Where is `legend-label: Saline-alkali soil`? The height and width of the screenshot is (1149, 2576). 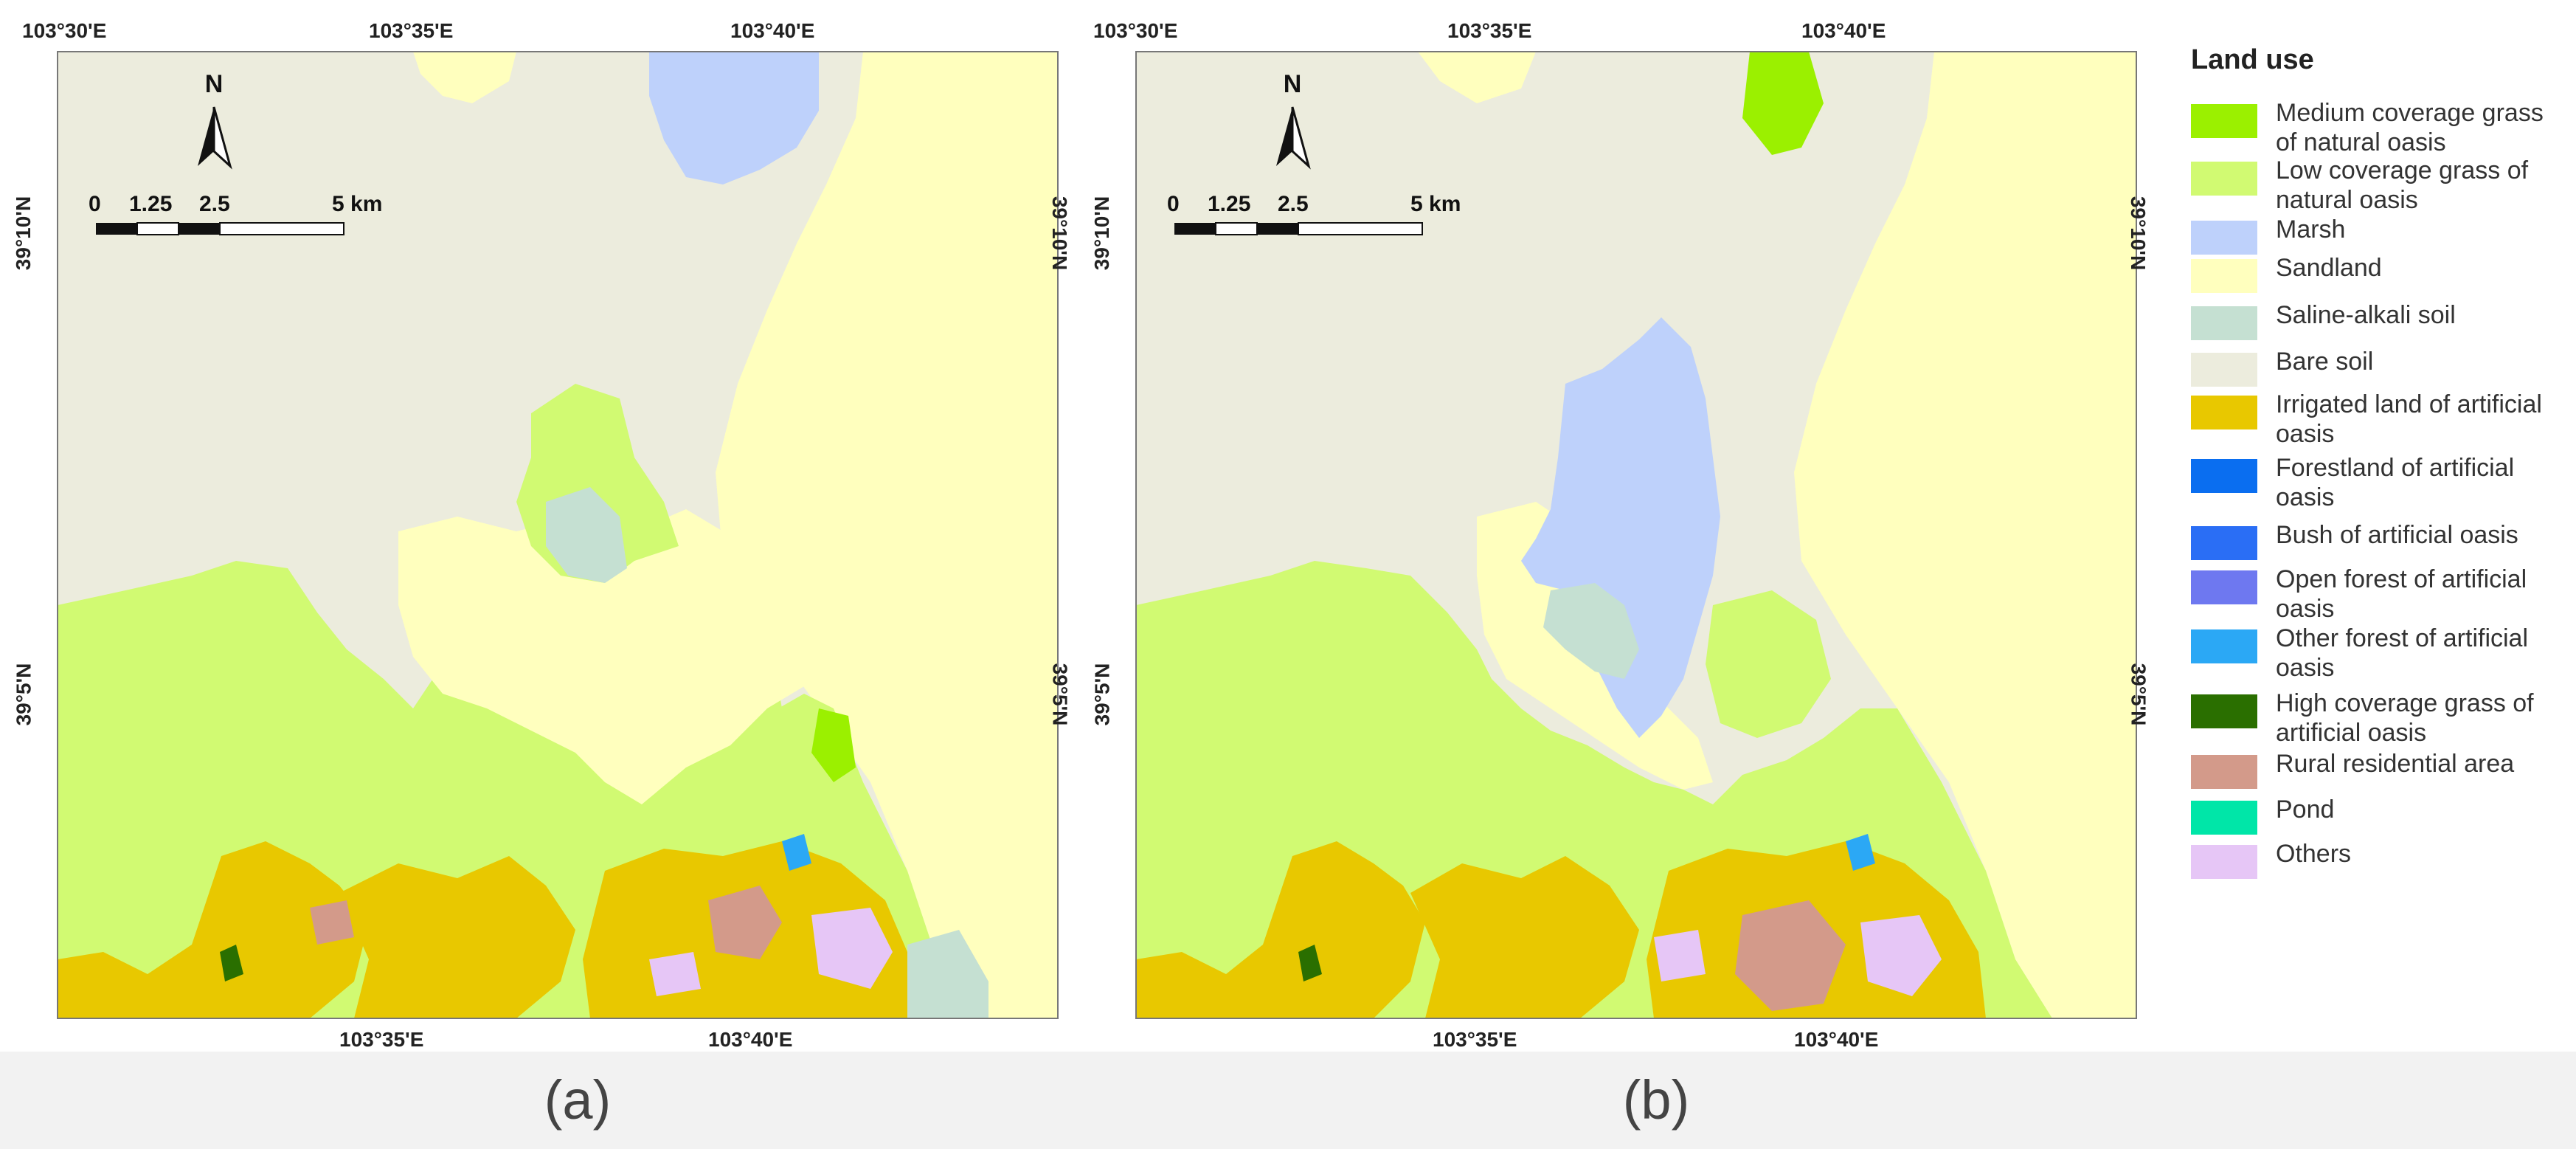 legend-label: Saline-alkali soil is located at coordinates (2366, 315).